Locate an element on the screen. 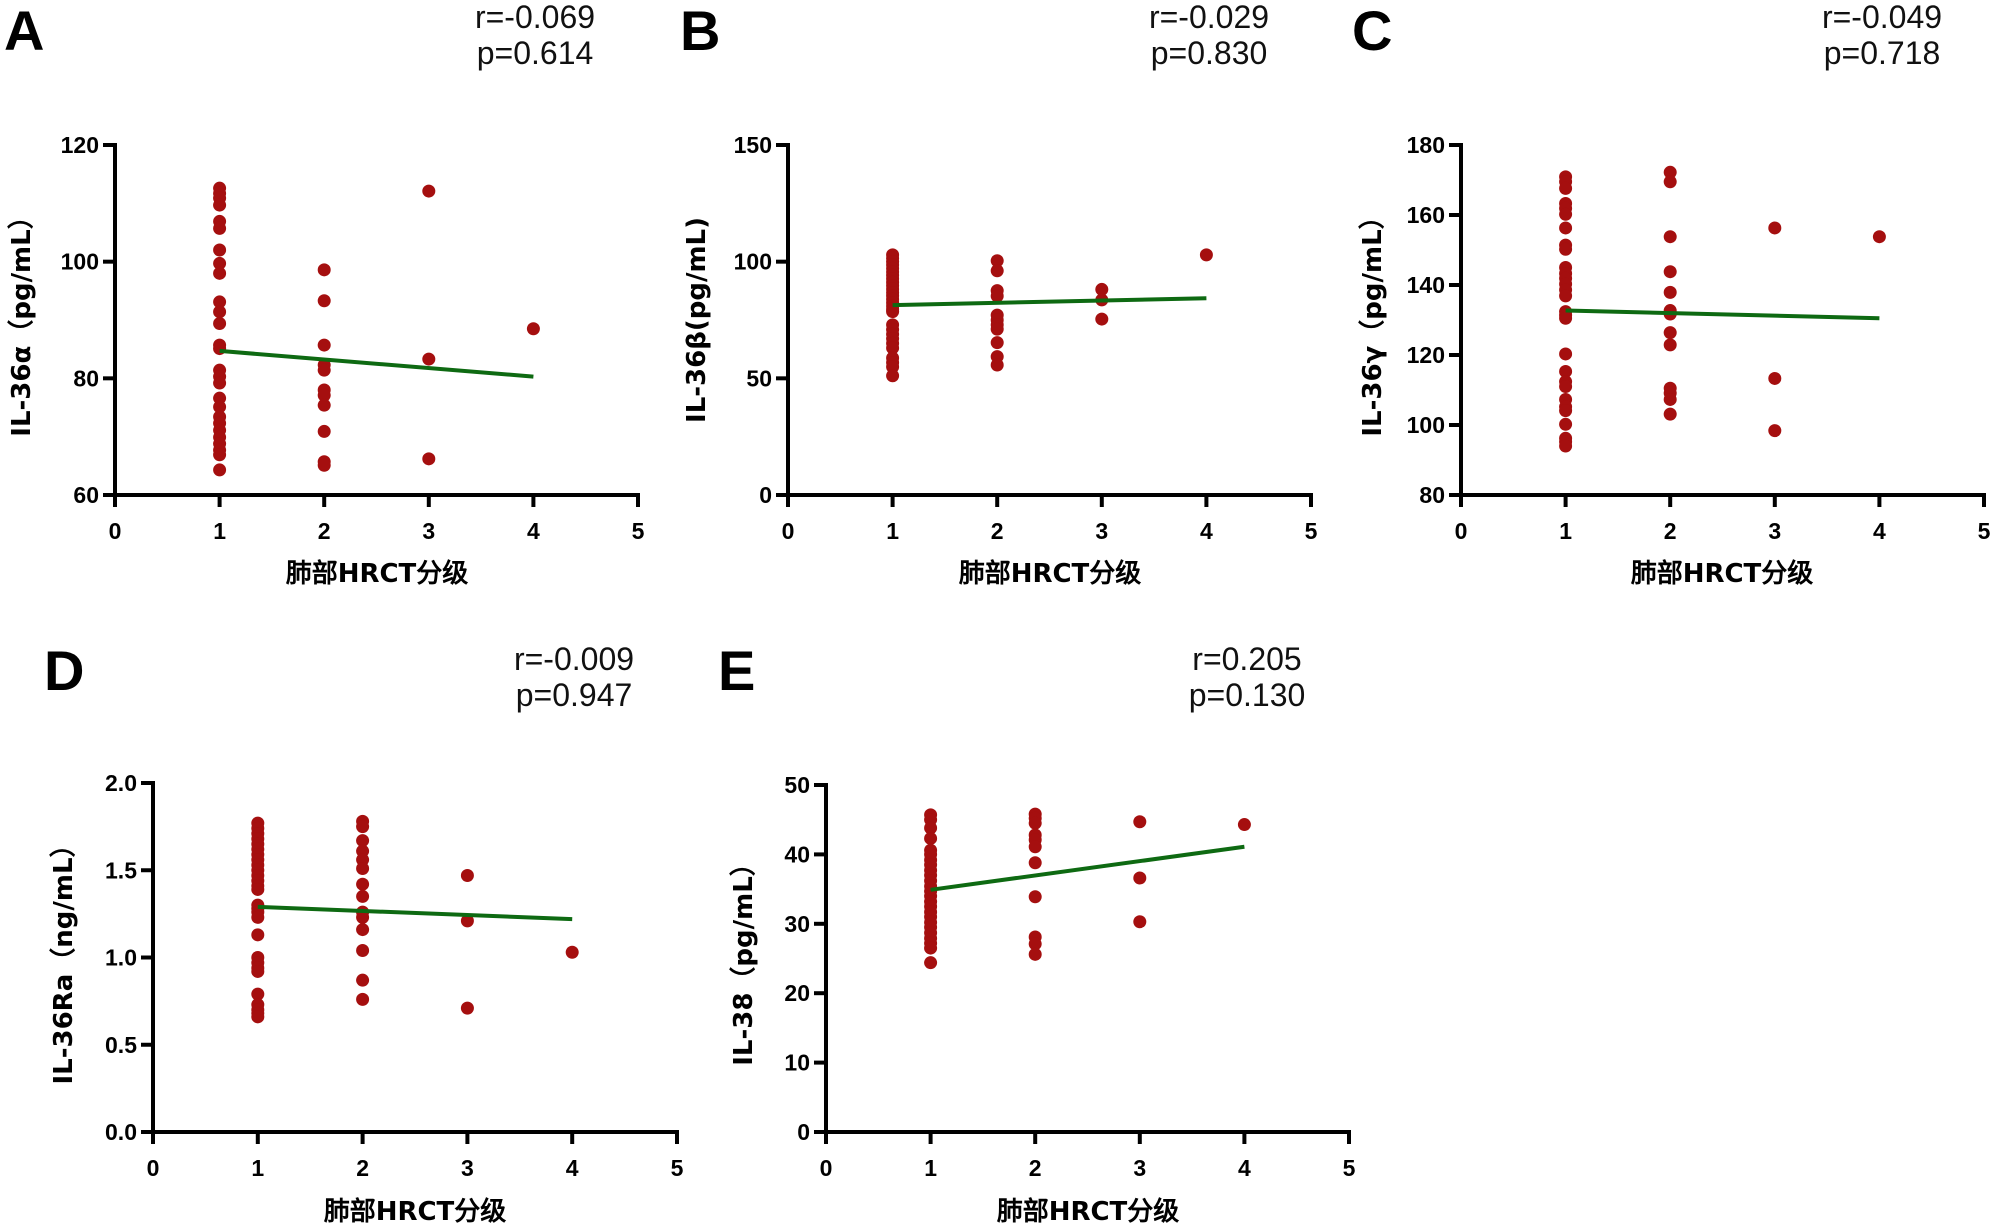 This screenshot has height=1229, width=1999. y-tick-label: 40 is located at coordinates (797, 854).